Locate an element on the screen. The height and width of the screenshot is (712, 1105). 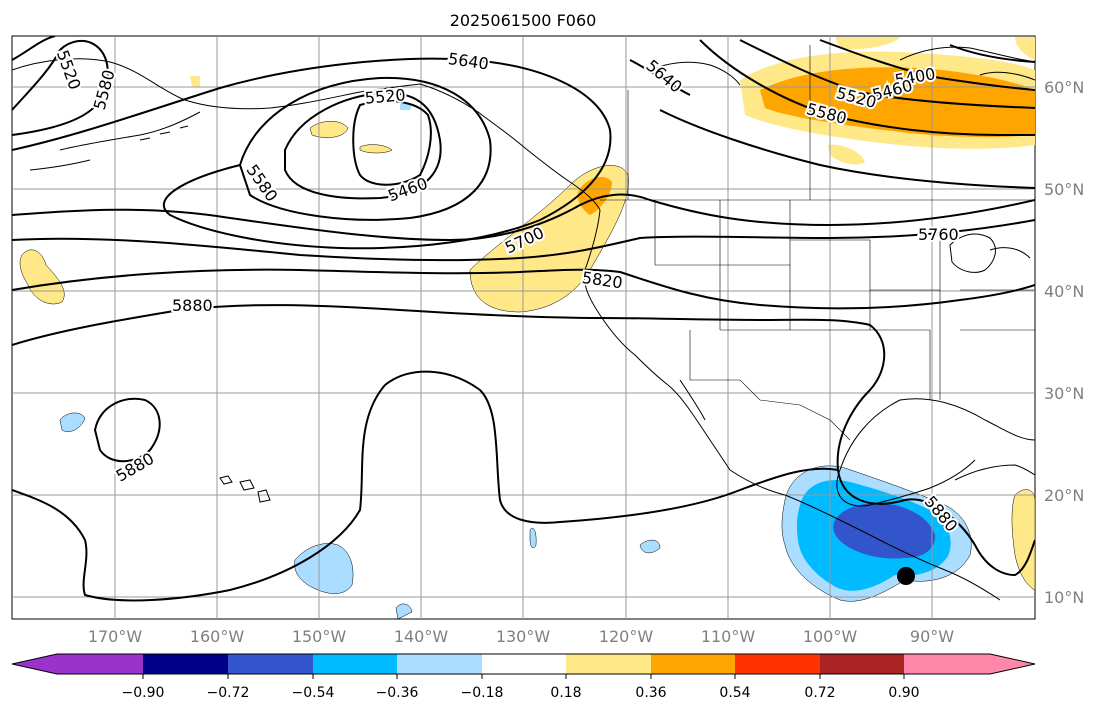
lon-label: 90°W is located at coordinates (932, 636).